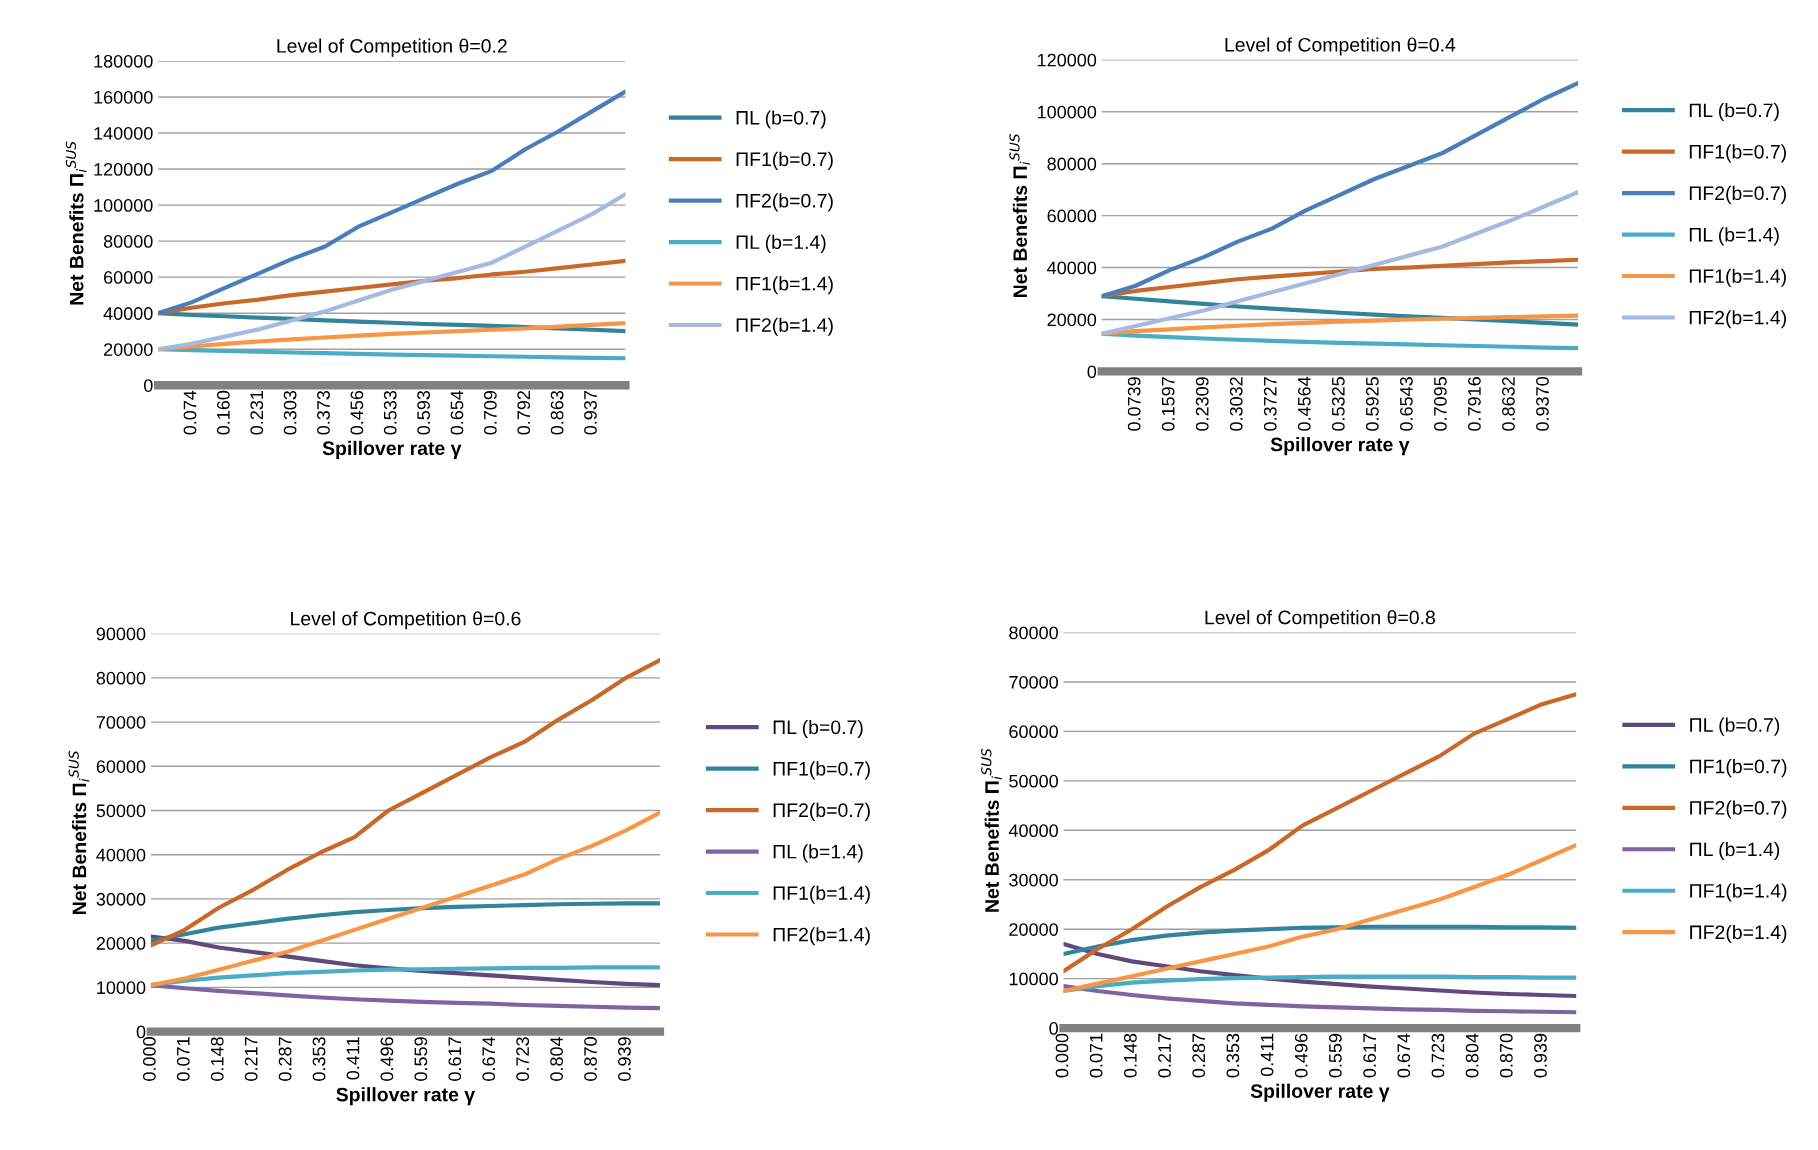 The width and height of the screenshot is (1818, 1150). Describe the element at coordinates (1474, 404) in the screenshot. I see `x-tick-label: 0.7916` at that location.